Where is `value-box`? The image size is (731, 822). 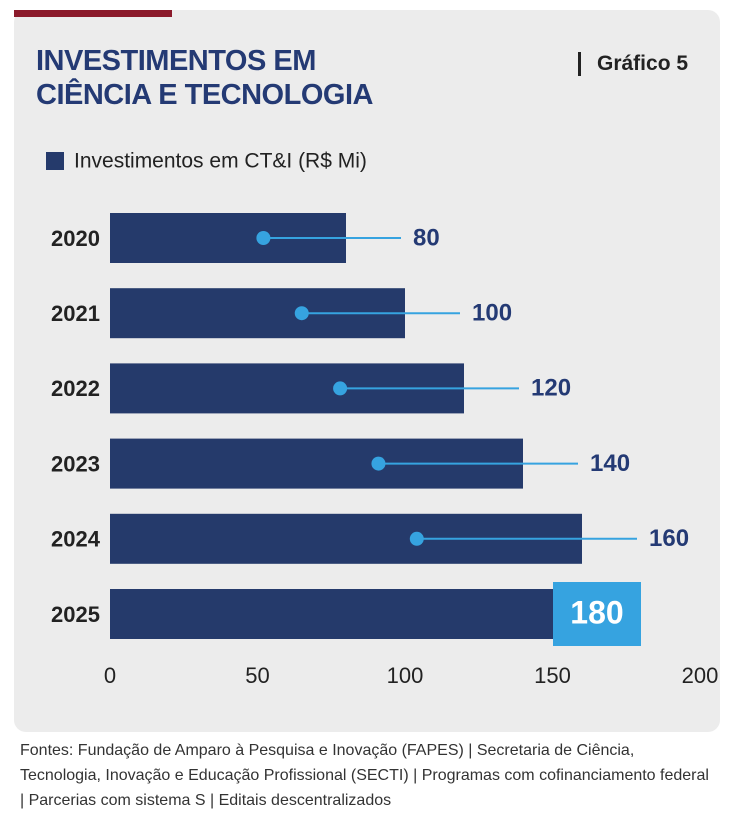 value-box is located at coordinates (597, 614).